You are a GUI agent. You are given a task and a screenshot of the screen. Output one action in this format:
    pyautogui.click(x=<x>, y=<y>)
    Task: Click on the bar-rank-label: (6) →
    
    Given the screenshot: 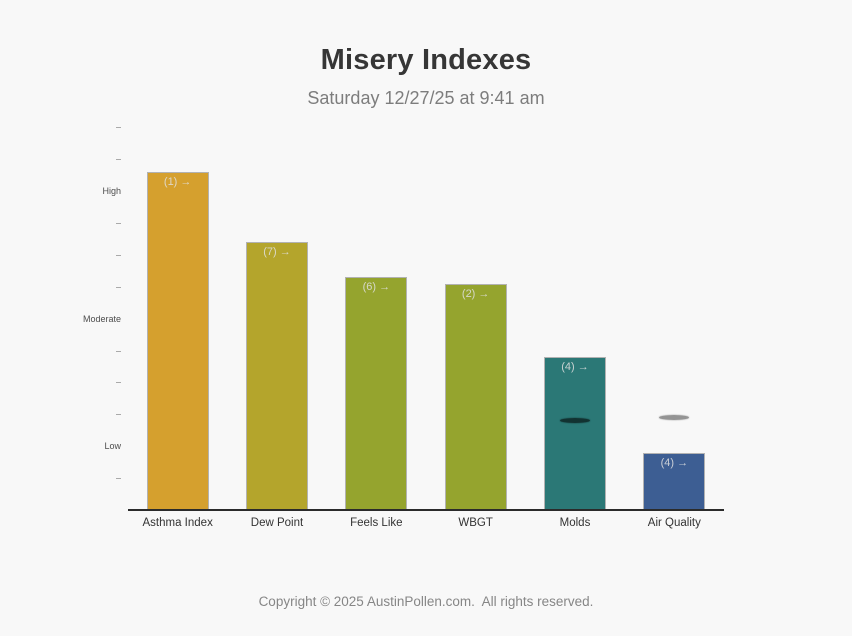 What is the action you would take?
    pyautogui.click(x=376, y=287)
    